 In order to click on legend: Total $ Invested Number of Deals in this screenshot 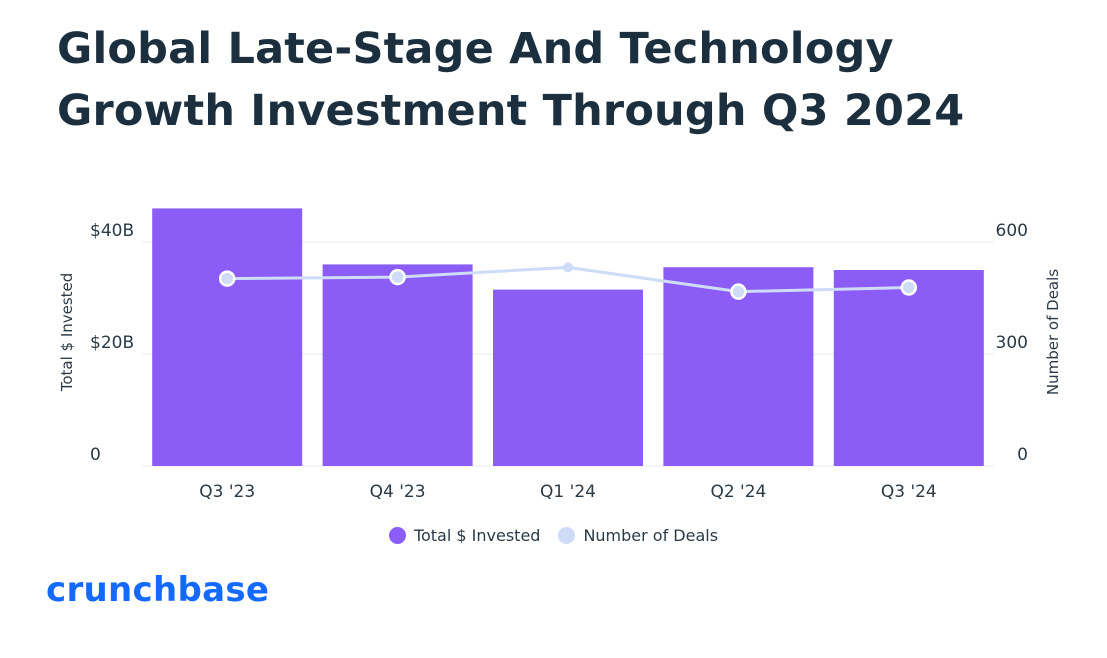, I will do `click(553, 535)`.